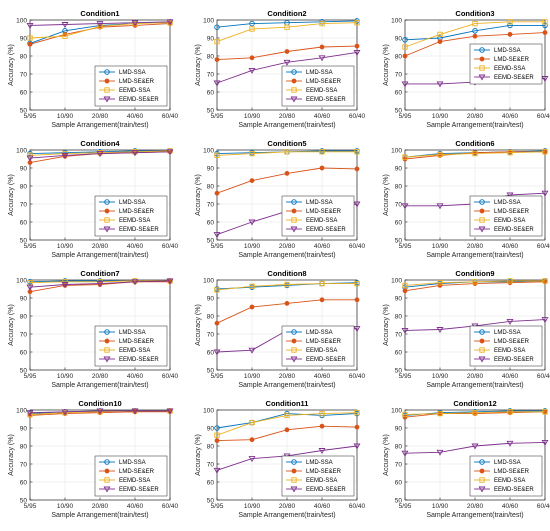 This screenshot has height=531, width=550. Describe the element at coordinates (99, 403) in the screenshot. I see `chart-title: Condition10` at that location.